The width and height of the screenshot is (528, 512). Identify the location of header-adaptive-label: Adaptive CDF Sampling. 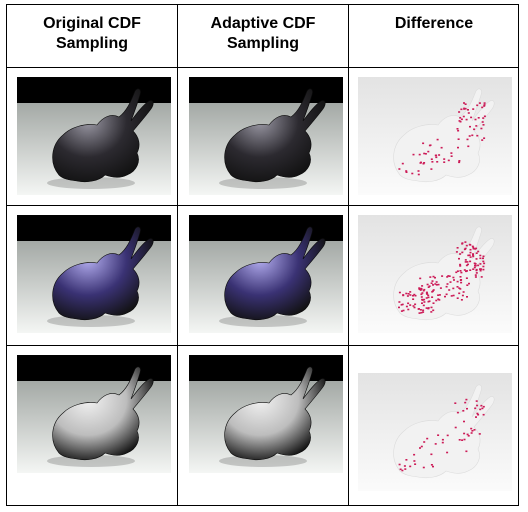
(263, 33).